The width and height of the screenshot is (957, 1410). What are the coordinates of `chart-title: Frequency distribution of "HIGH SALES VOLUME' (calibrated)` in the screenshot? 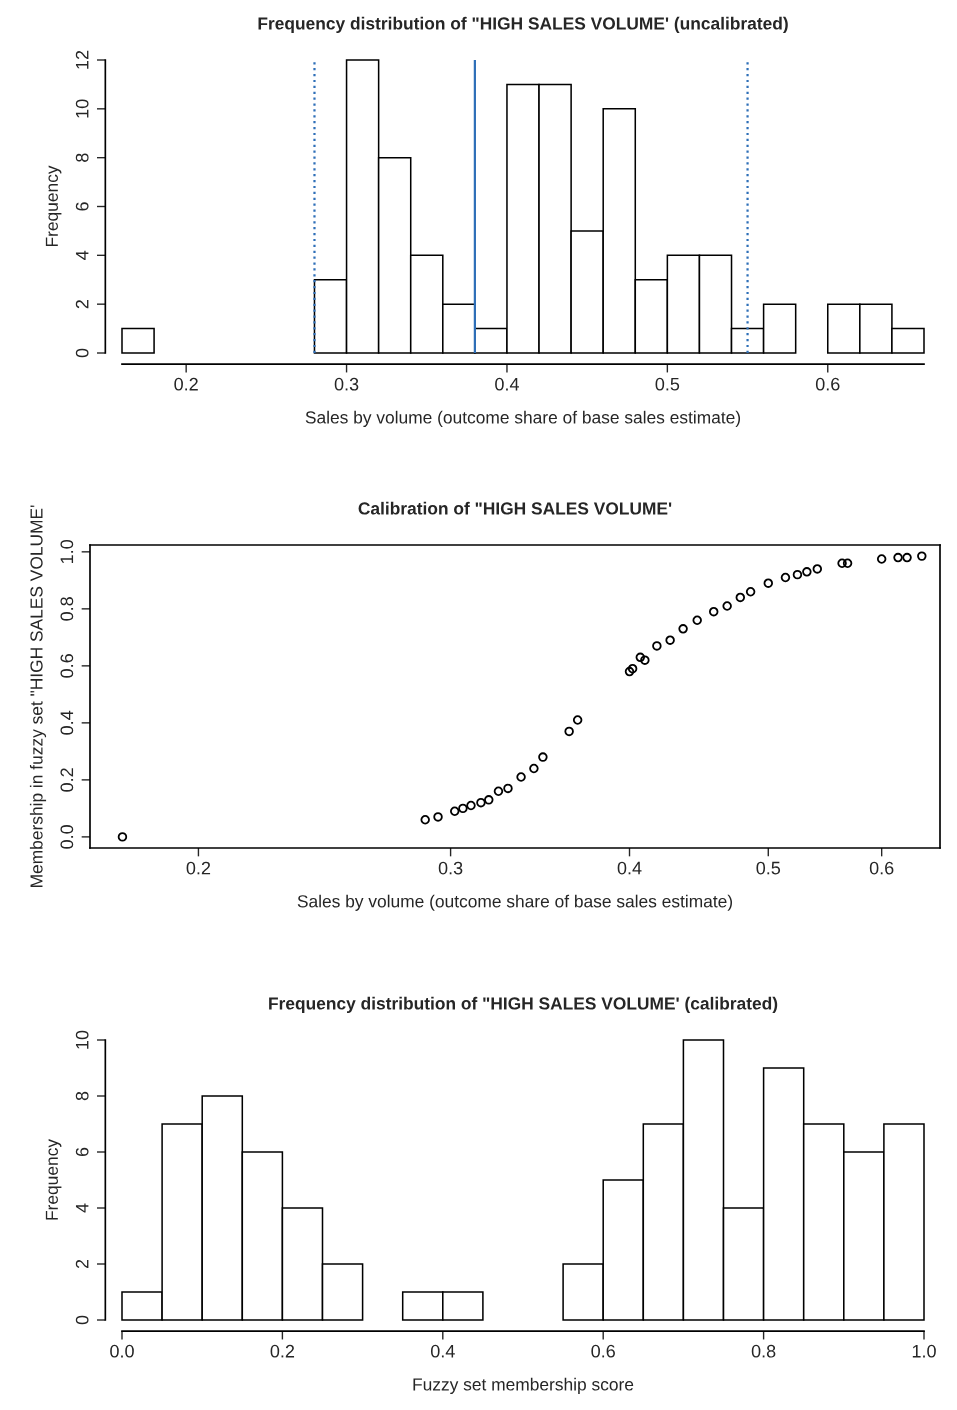 It's located at (523, 1005).